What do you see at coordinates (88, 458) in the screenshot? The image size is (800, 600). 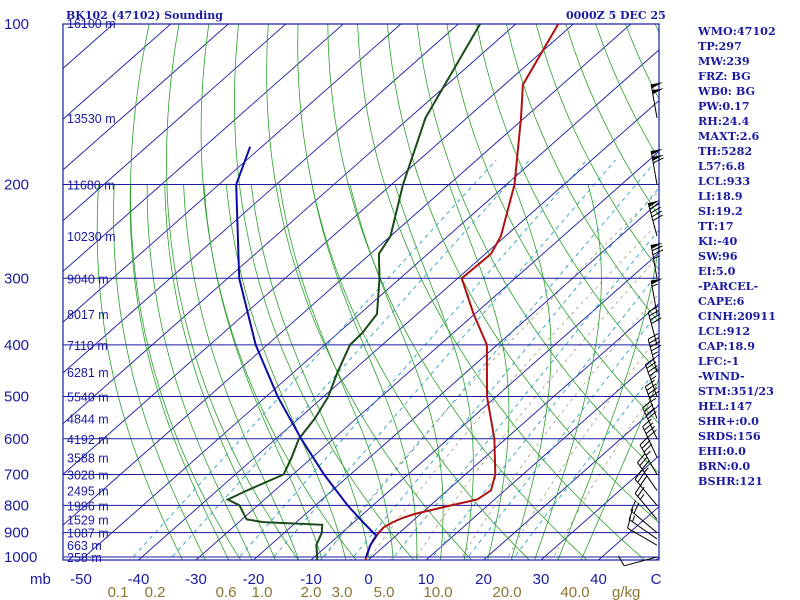 I see `height-label: 3588 m` at bounding box center [88, 458].